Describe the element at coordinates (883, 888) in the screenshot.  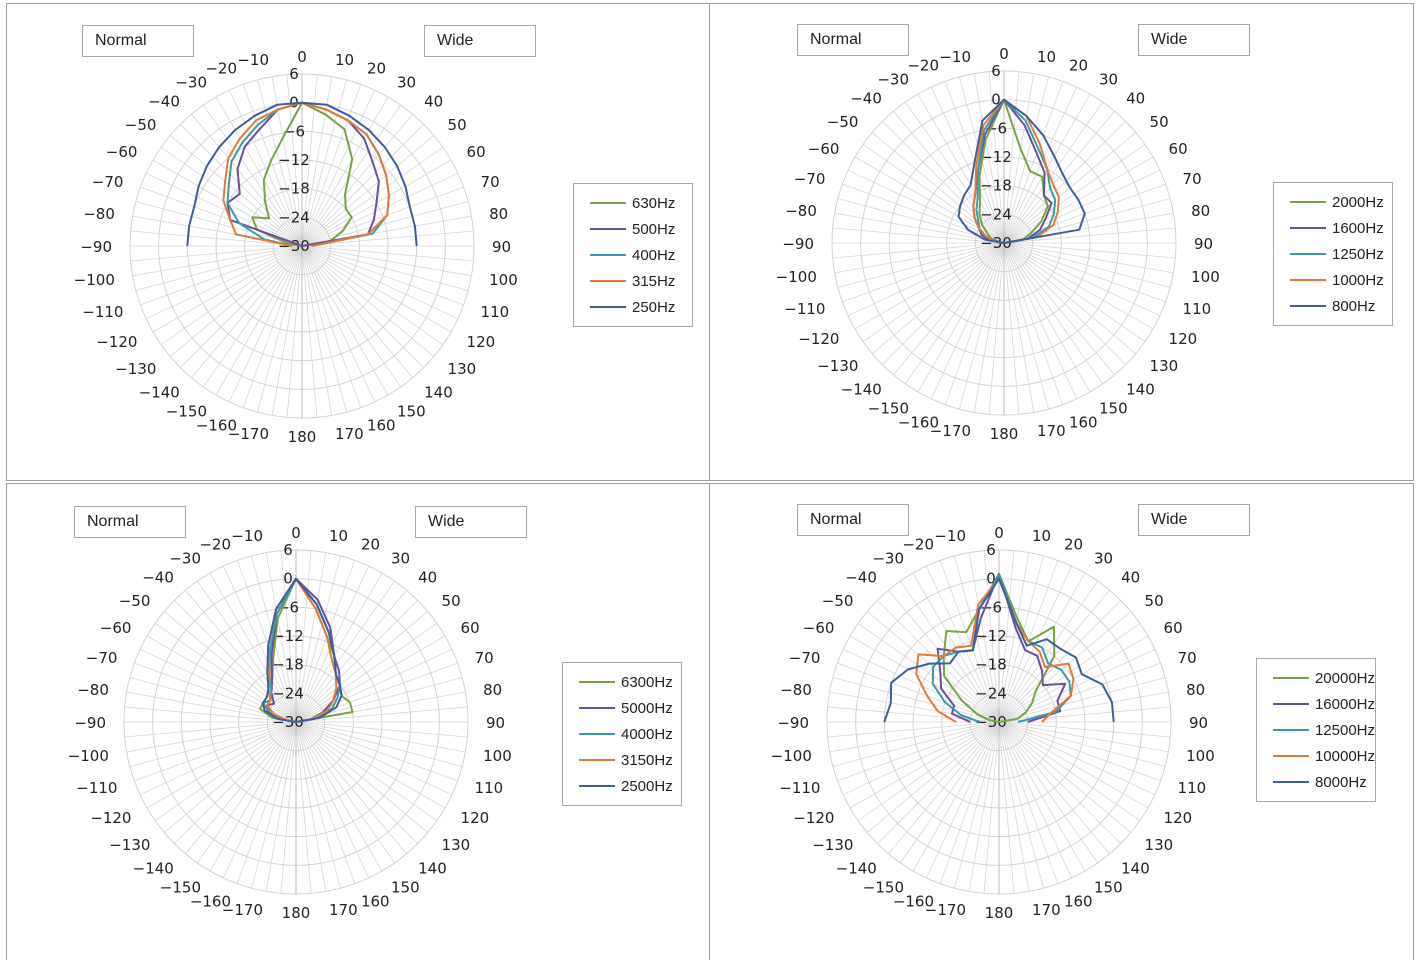
I see `angle-label: −150` at that location.